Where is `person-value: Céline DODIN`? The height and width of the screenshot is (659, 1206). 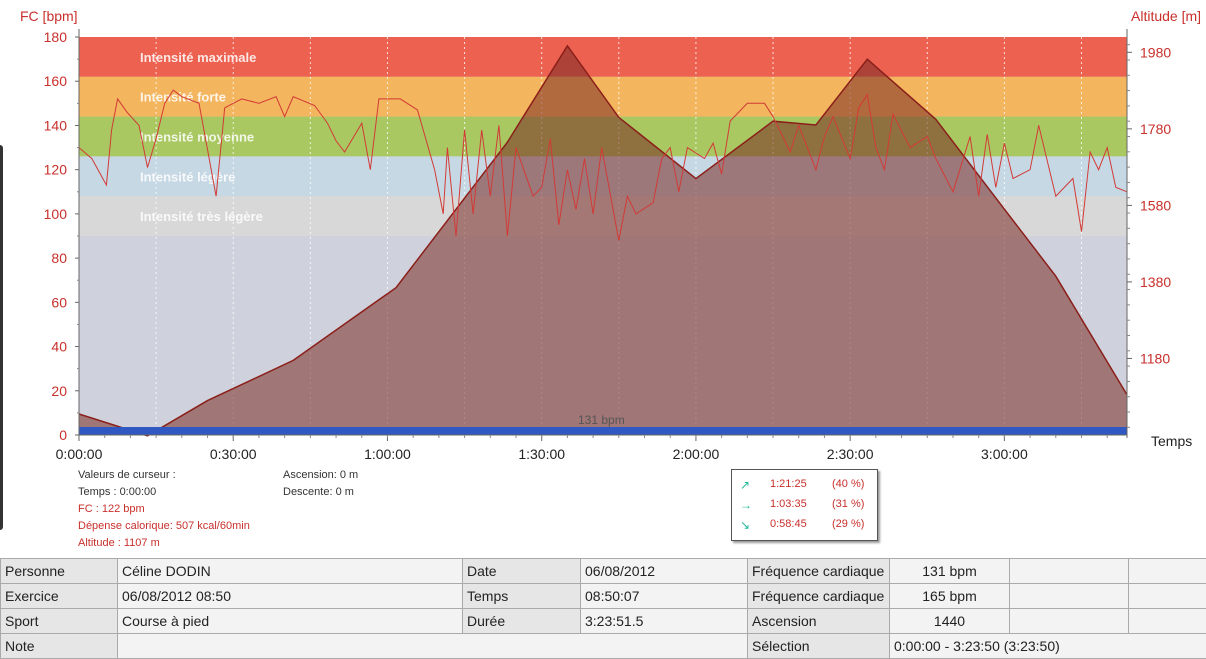
person-value: Céline DODIN is located at coordinates (290, 571).